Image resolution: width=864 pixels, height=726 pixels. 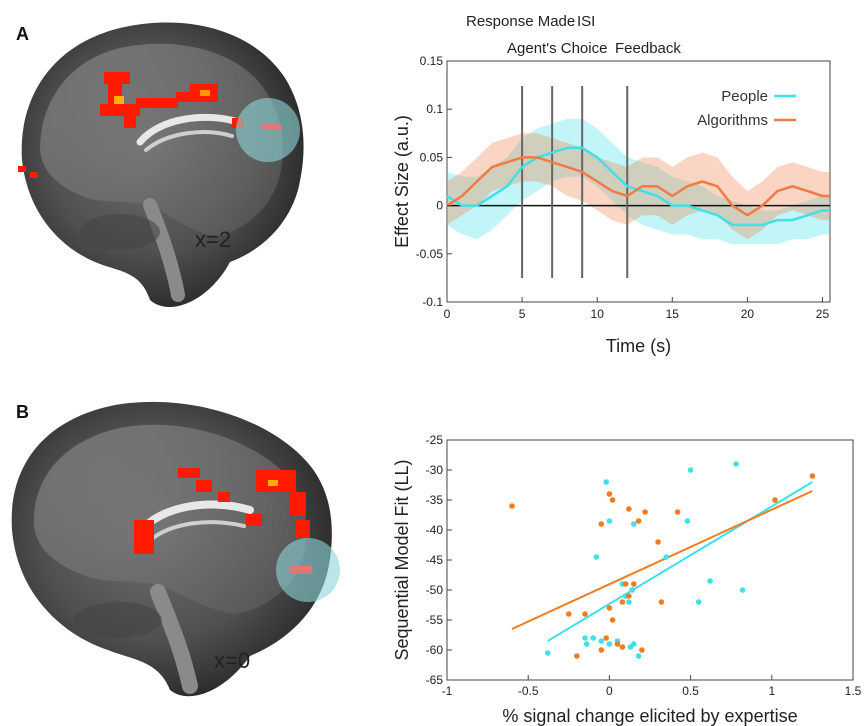 What do you see at coordinates (435, 440) in the screenshot?
I see `y-tick-label-b: -25` at bounding box center [435, 440].